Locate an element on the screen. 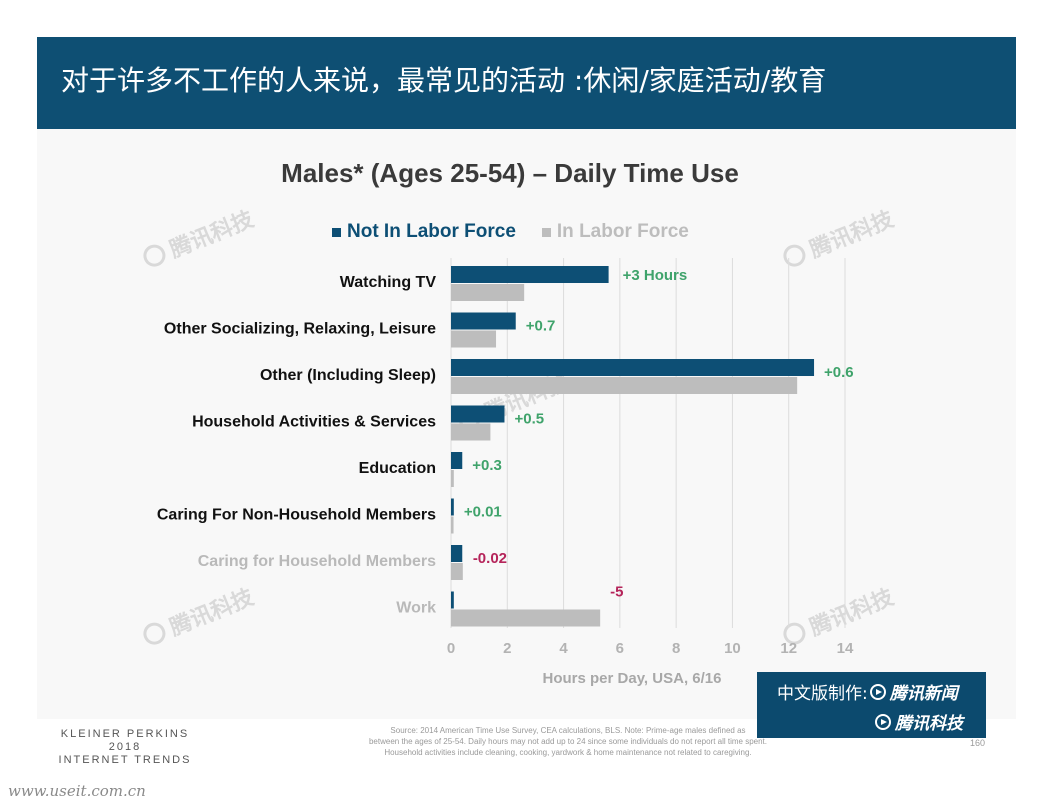  difference-label: -5 is located at coordinates (616, 592).